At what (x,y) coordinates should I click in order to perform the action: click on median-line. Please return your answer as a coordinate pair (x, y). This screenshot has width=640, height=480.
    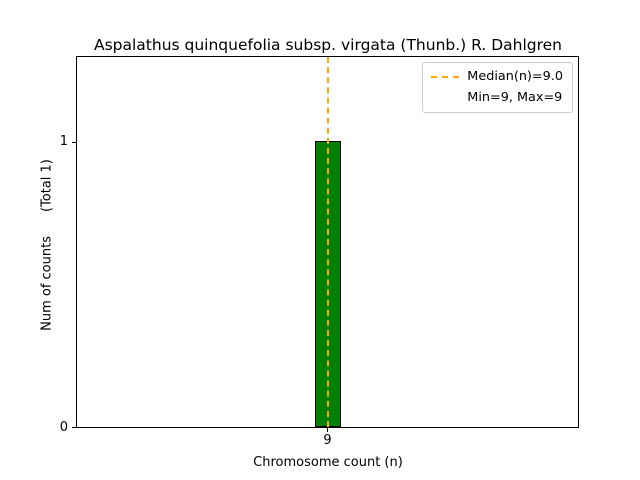
    Looking at the image, I should click on (327, 242).